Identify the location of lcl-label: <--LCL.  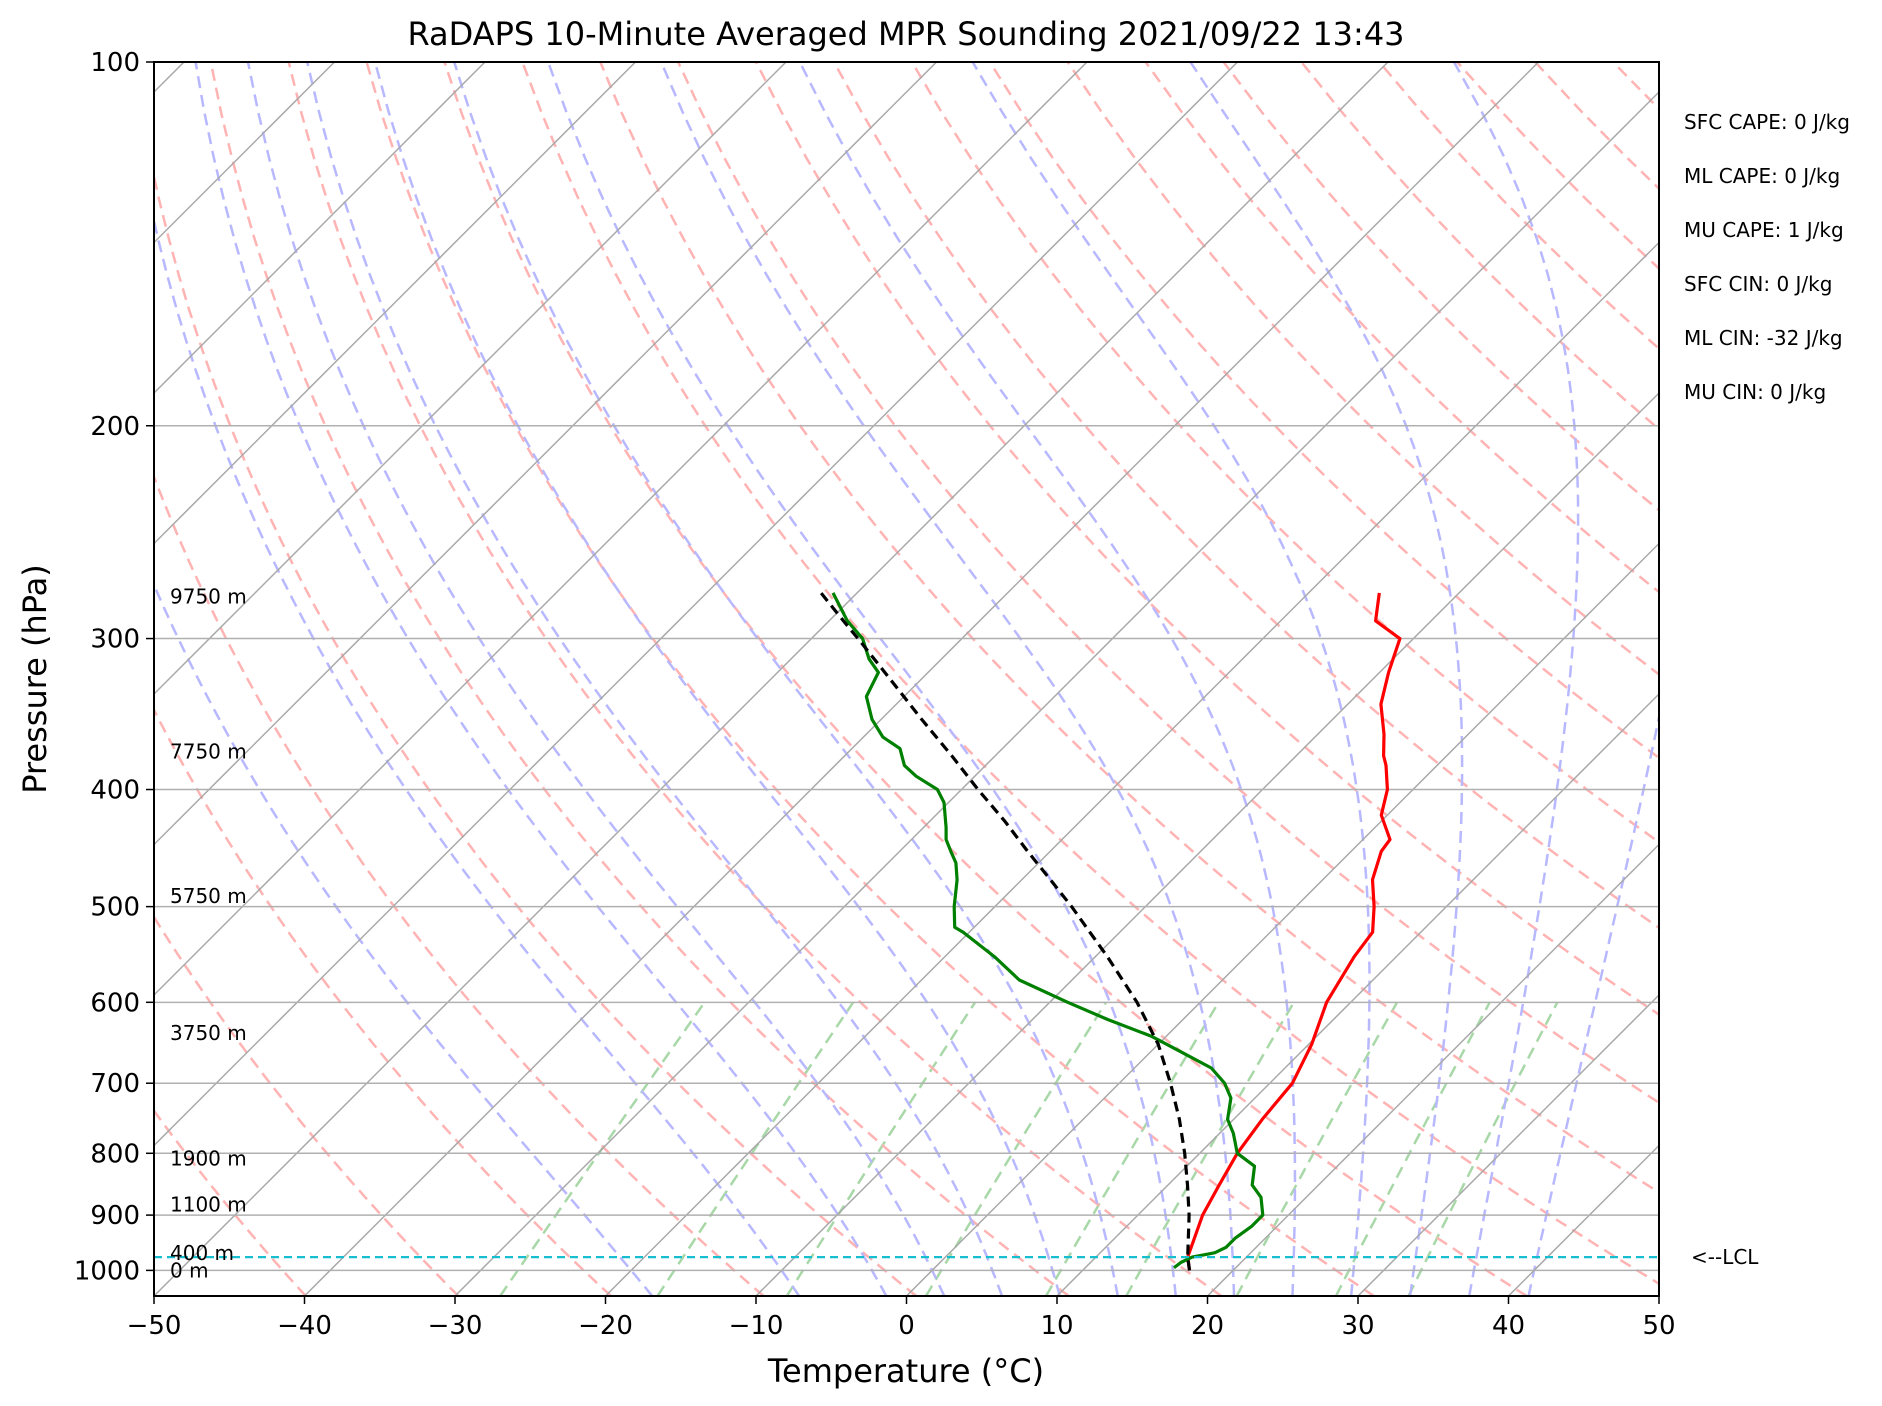
(1725, 1257).